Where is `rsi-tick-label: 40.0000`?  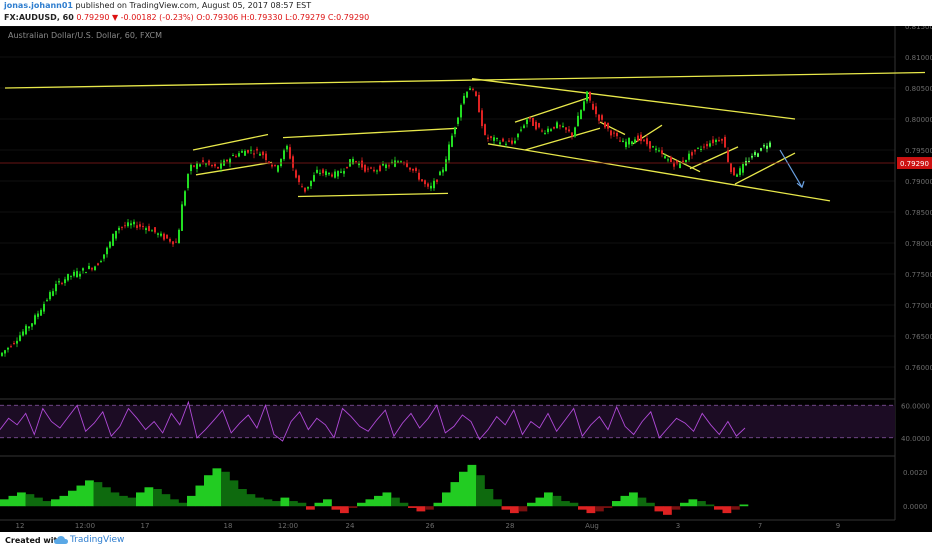
rsi-tick-label: 40.0000 is located at coordinates (915, 439).